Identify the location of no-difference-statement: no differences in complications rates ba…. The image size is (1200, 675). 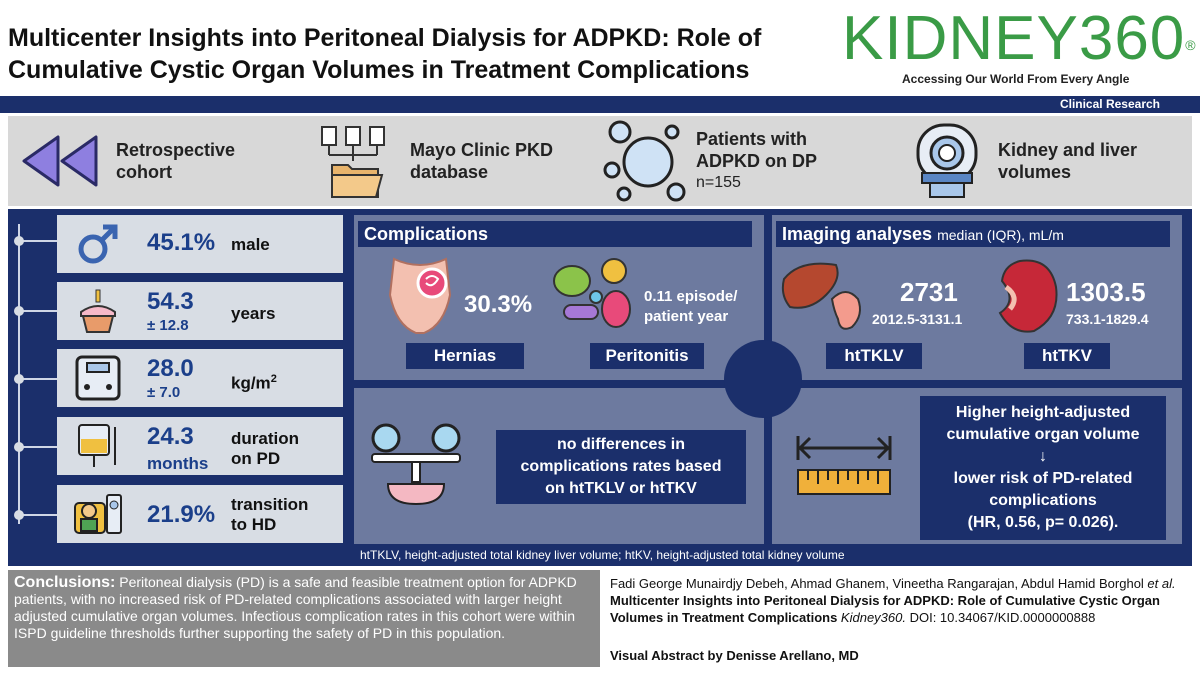
(621, 467).